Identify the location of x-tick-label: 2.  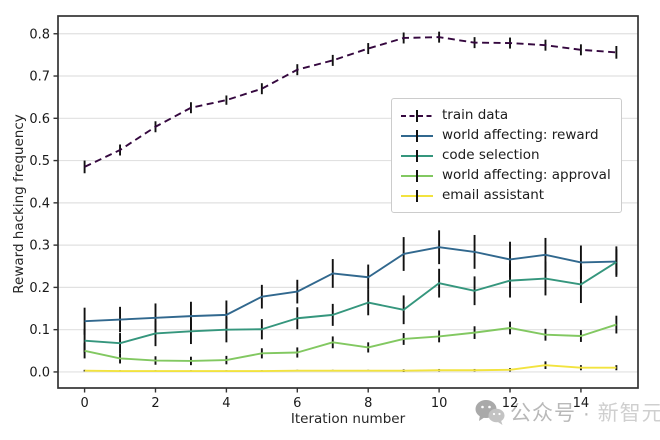
(155, 403).